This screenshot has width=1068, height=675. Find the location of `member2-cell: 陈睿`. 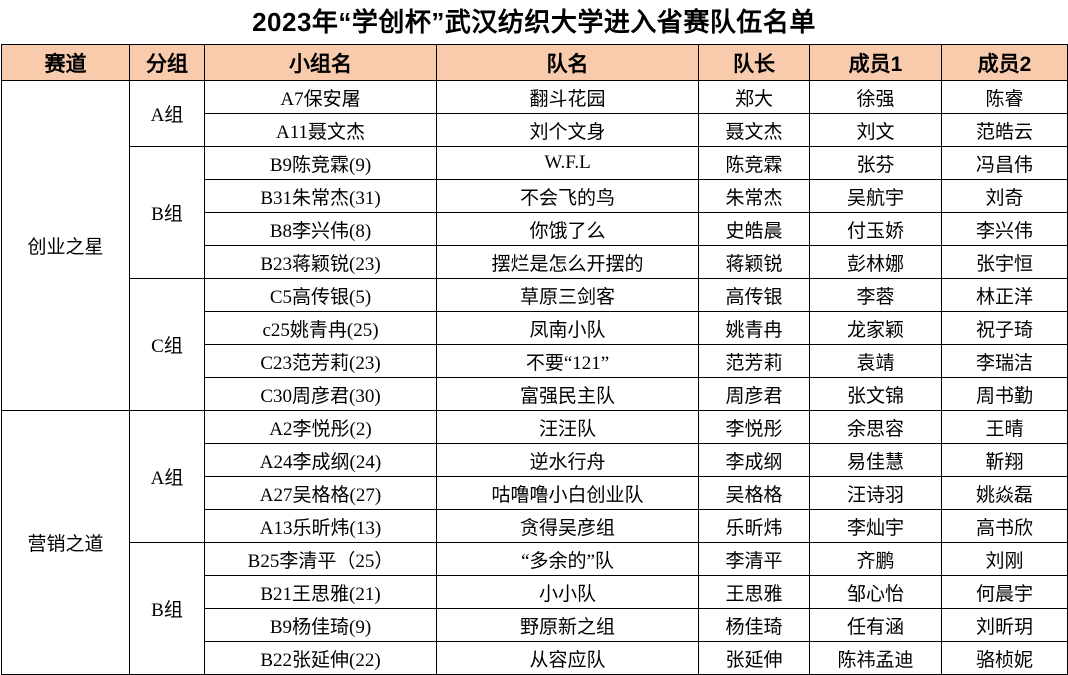

member2-cell: 陈睿 is located at coordinates (1004, 97).